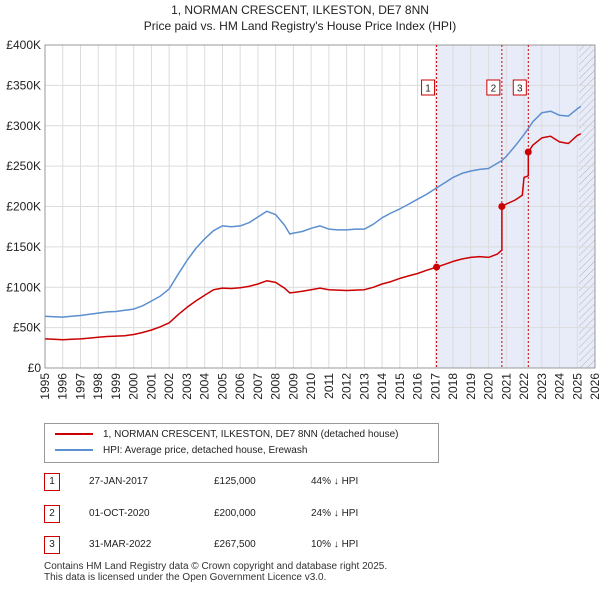 The image size is (600, 590). Describe the element at coordinates (235, 513) in the screenshot. I see `sale-price: £200,000` at that location.